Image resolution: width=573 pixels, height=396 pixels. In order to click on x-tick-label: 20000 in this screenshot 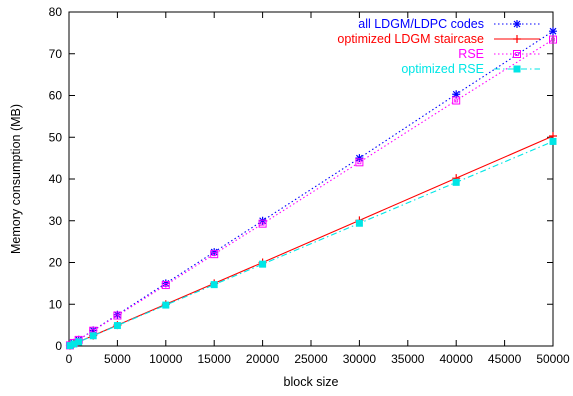, I will do `click(263, 359)`.